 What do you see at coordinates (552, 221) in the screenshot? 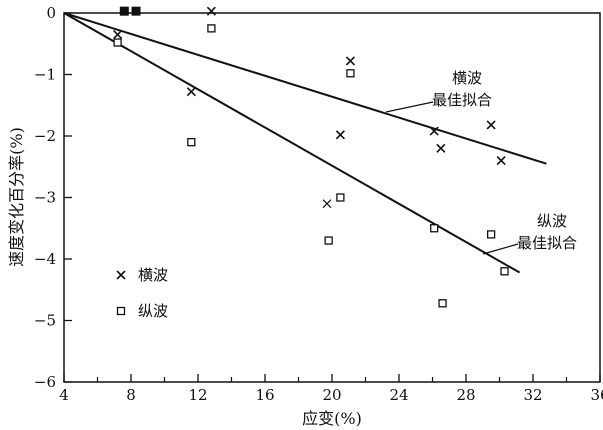
I see `annotation-compression-line1: 纵波` at bounding box center [552, 221].